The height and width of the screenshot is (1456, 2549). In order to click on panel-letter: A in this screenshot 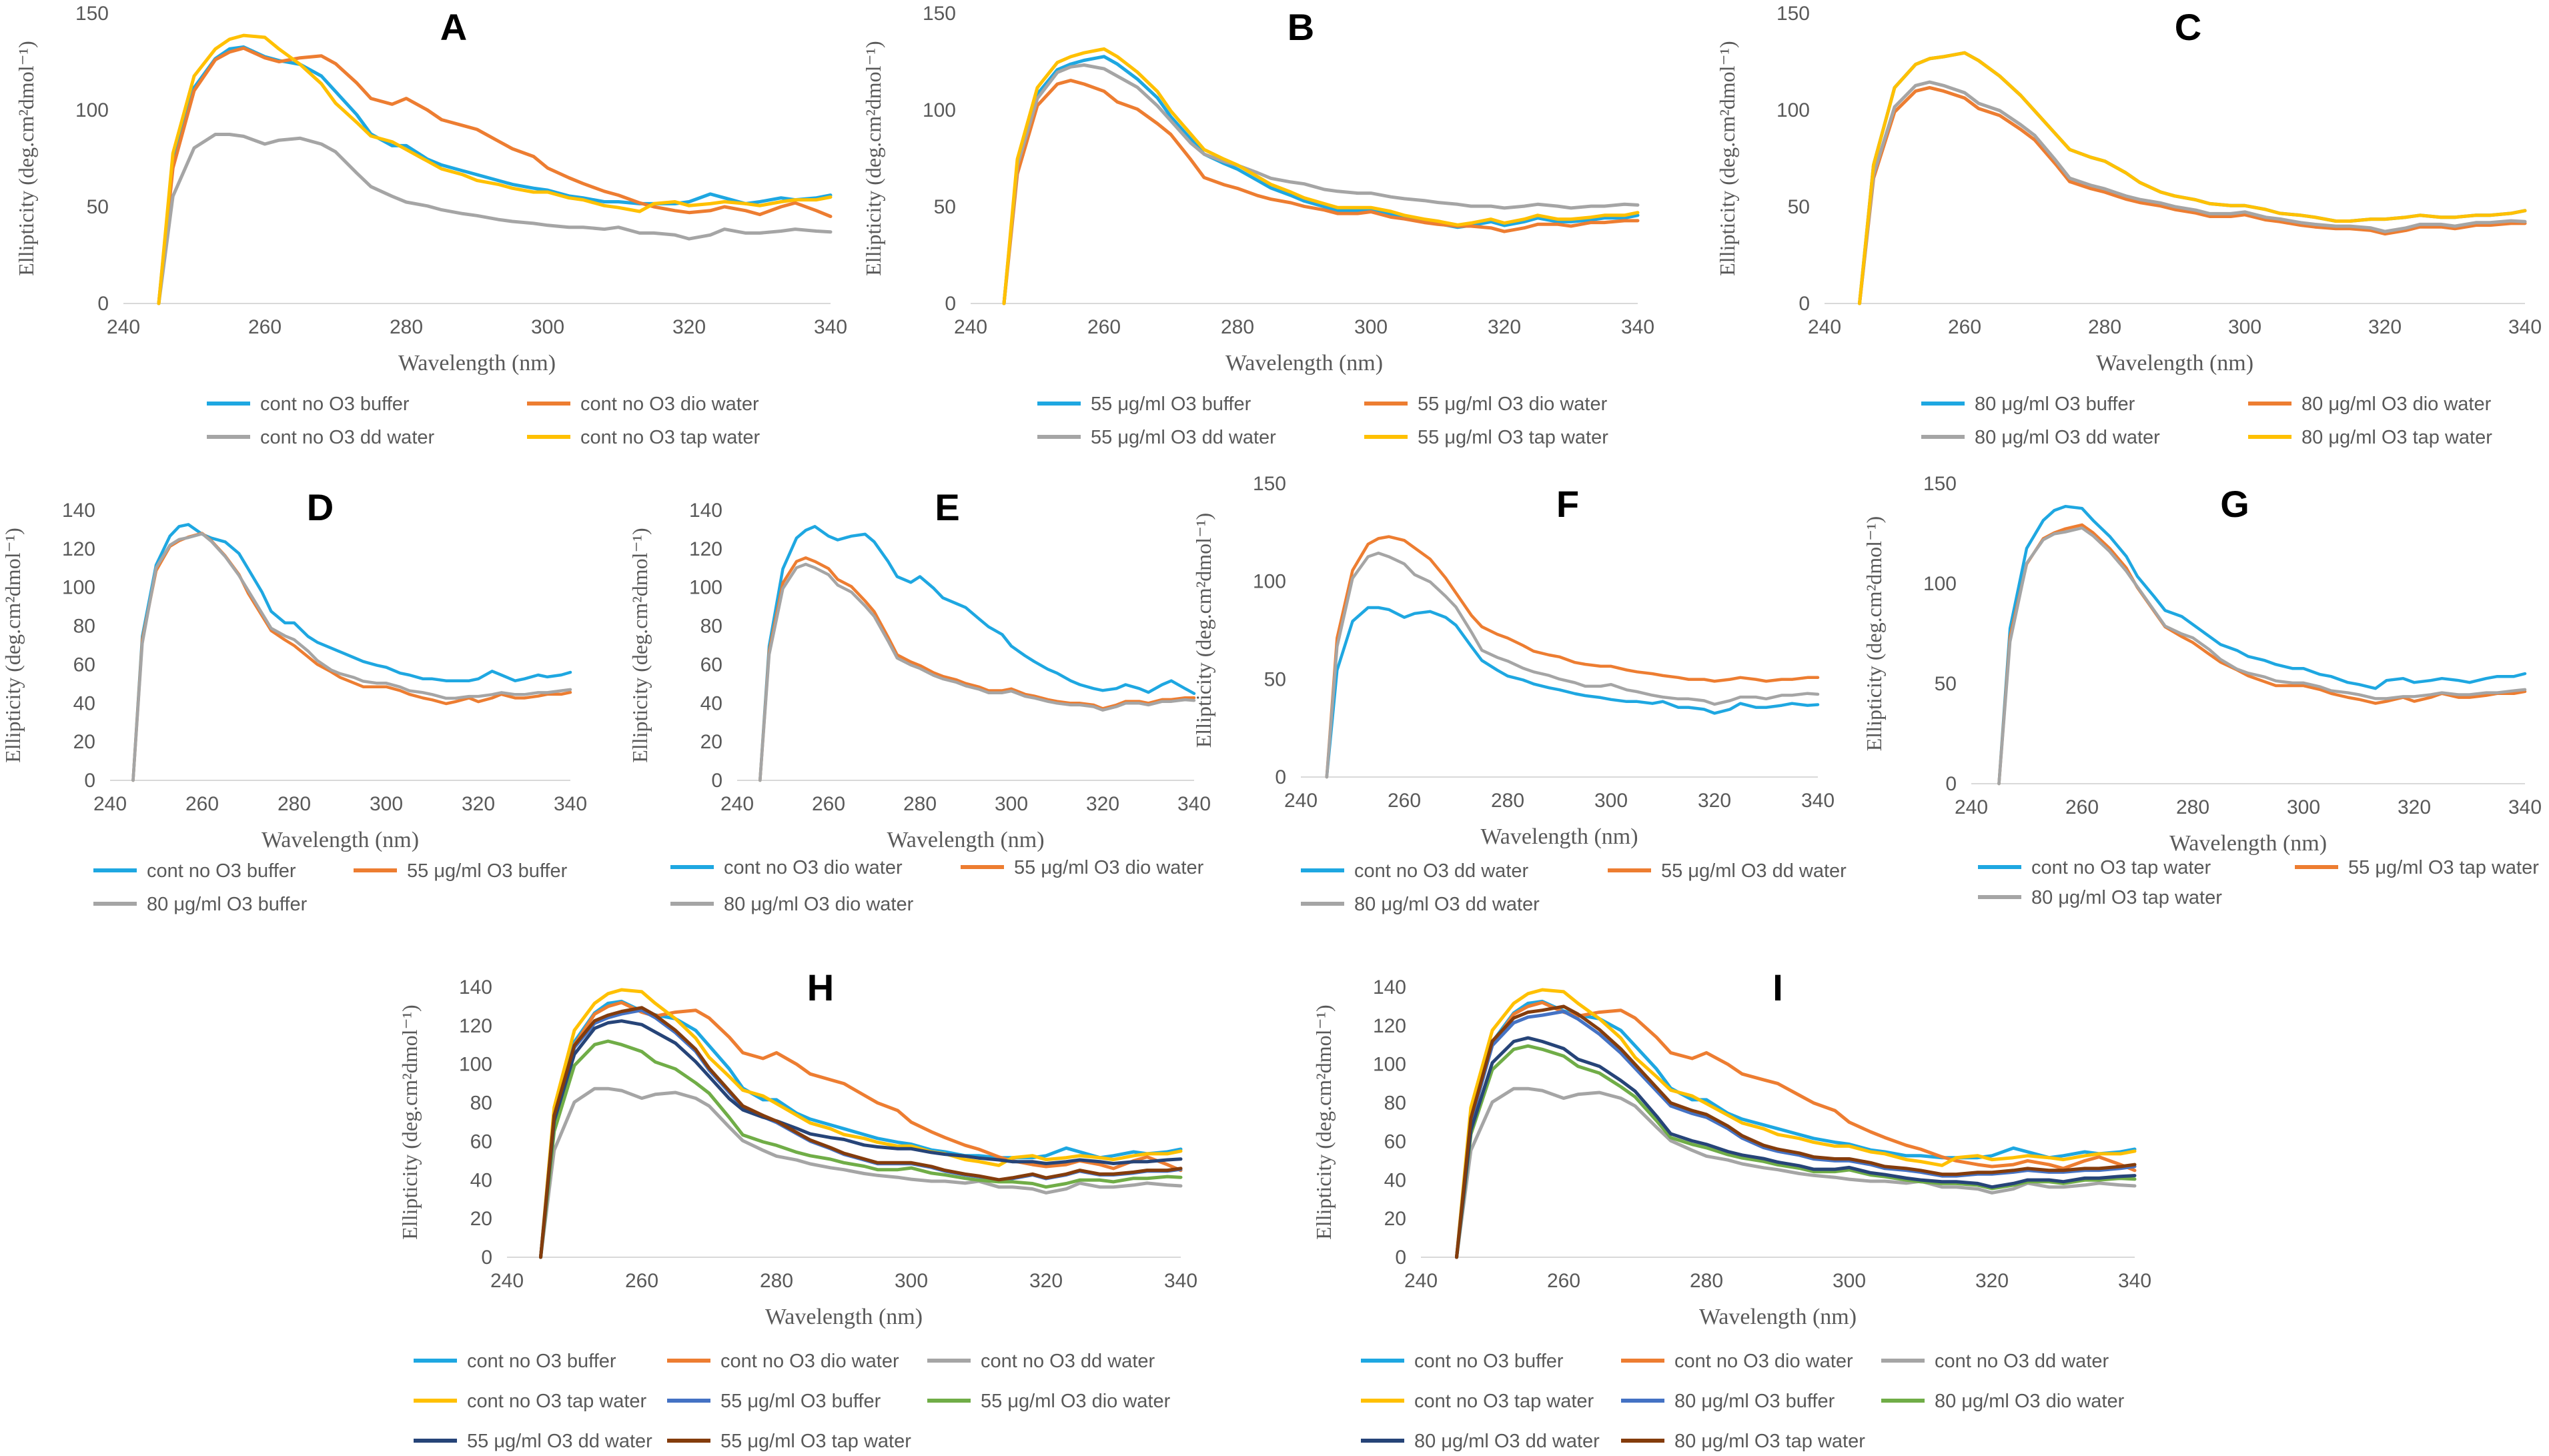, I will do `click(454, 27)`.